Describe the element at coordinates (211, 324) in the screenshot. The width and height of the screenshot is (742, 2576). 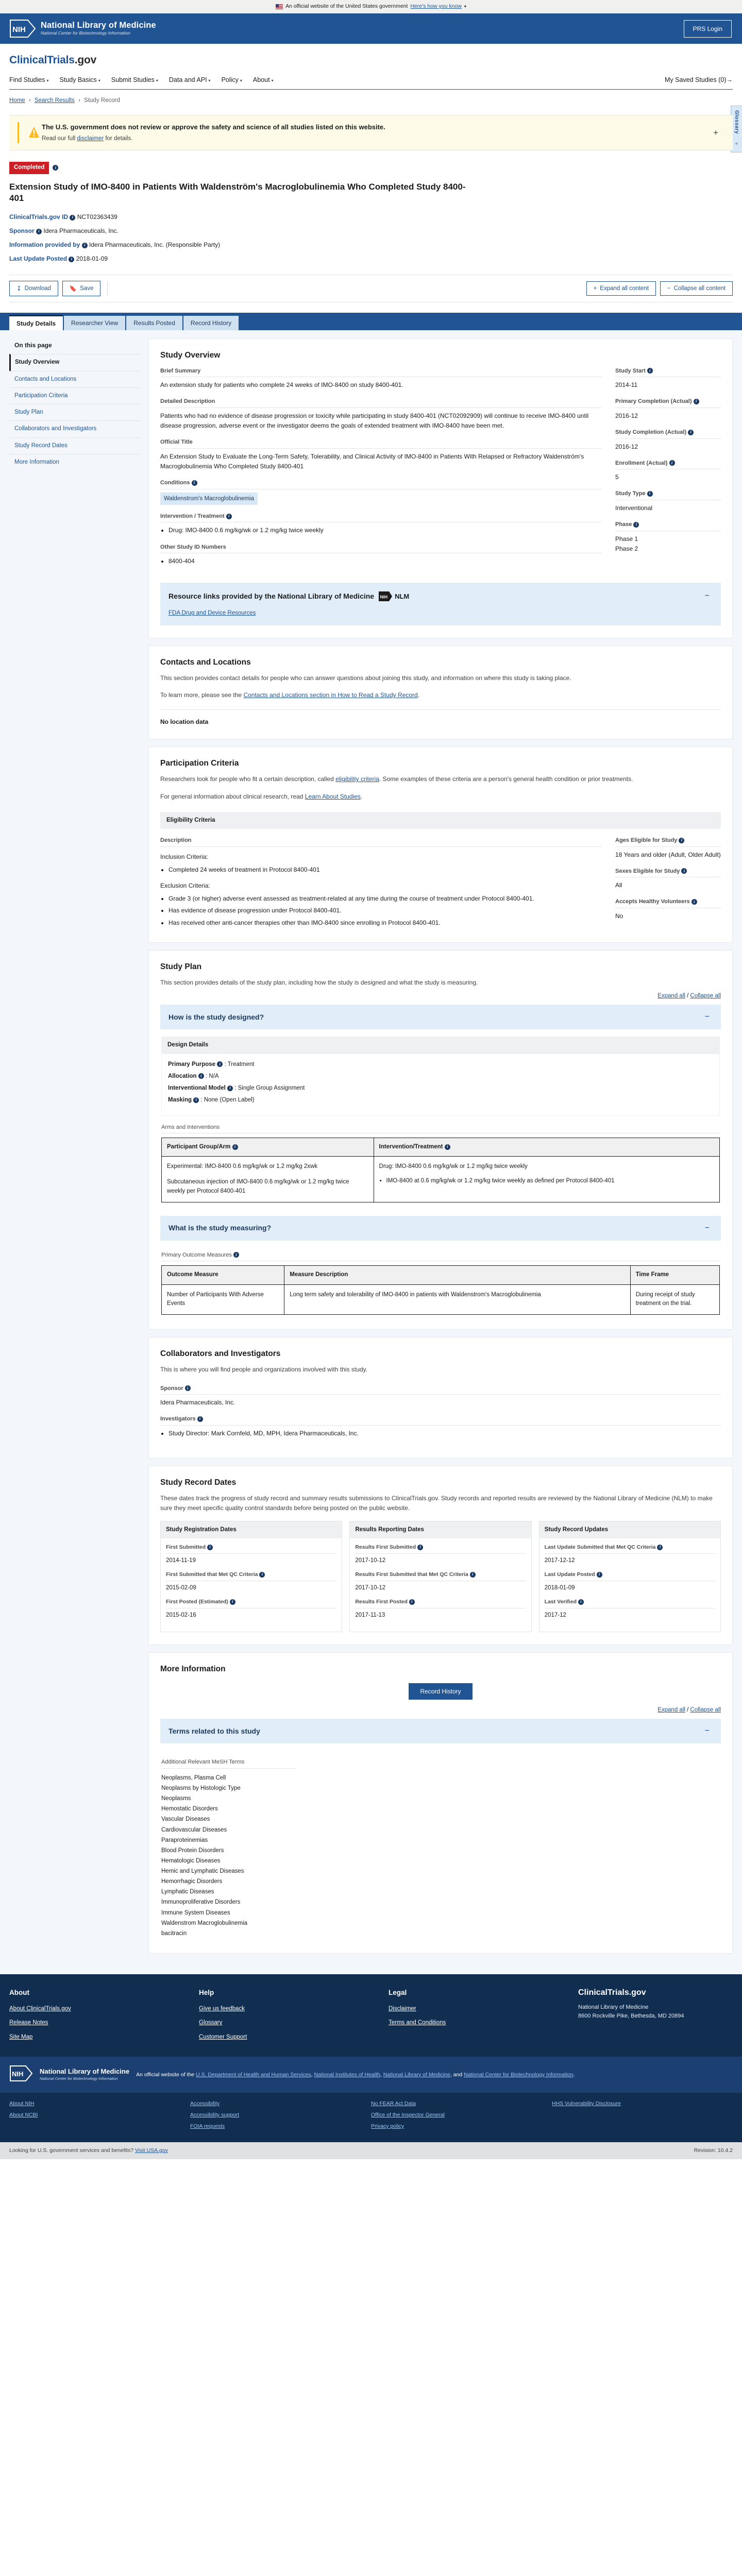
I see `tab-record-history: Record History` at that location.